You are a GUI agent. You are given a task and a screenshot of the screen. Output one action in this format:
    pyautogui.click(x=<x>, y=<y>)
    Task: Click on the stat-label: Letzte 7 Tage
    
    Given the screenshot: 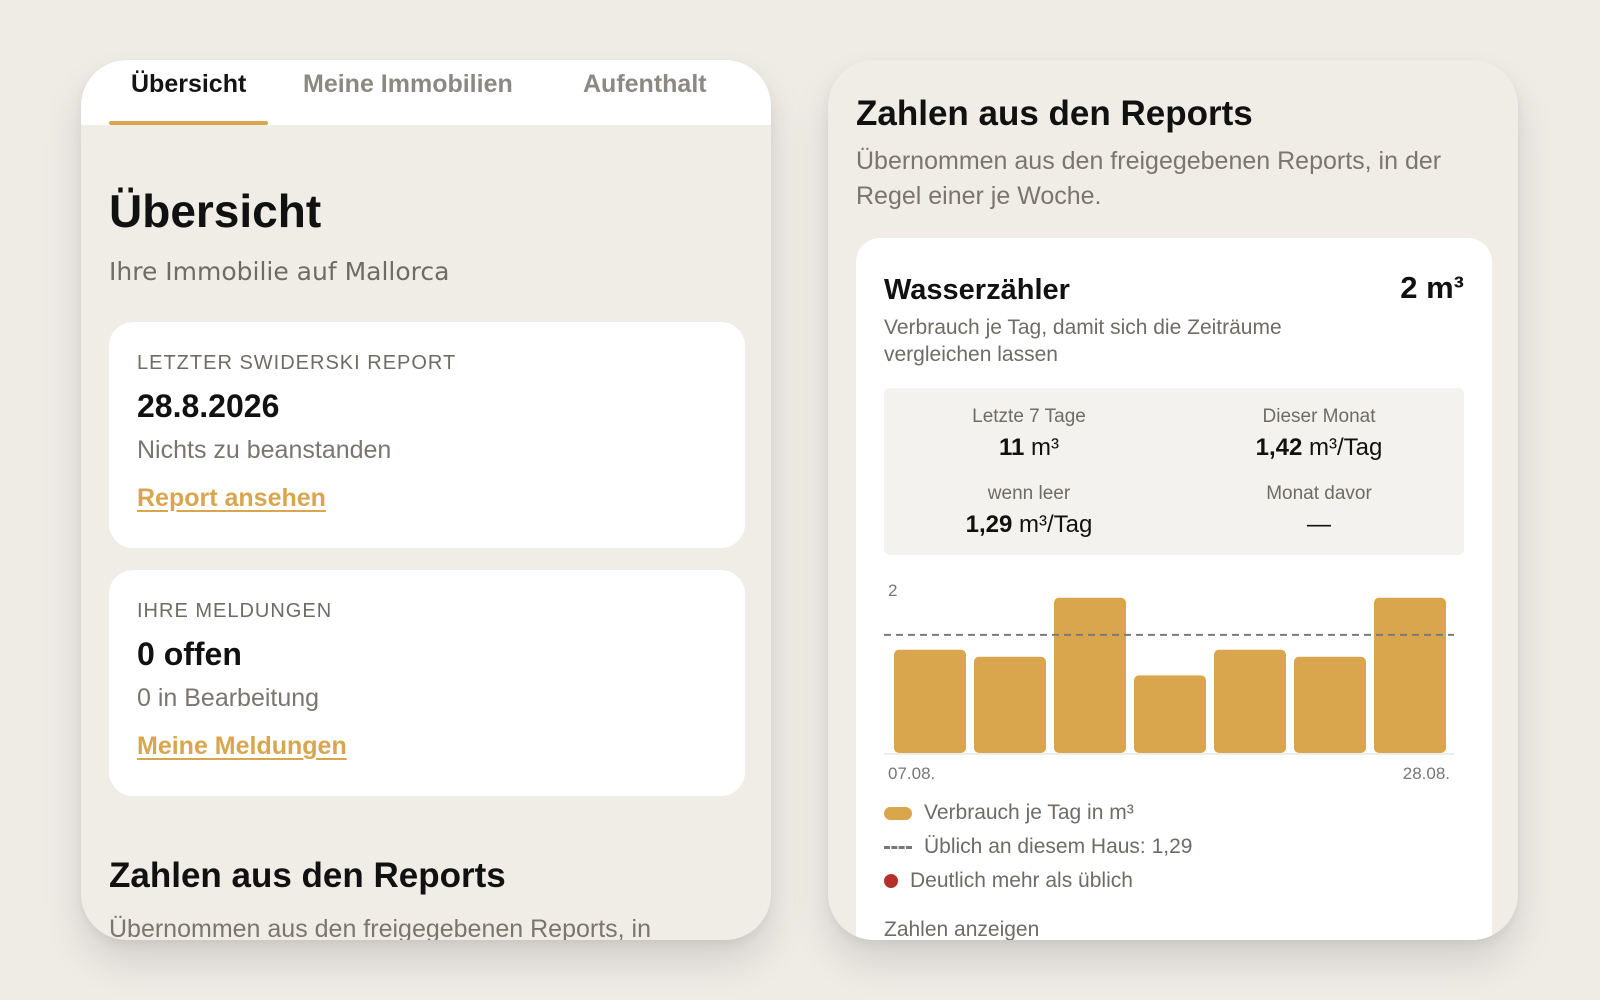 What is the action you would take?
    pyautogui.click(x=1029, y=416)
    